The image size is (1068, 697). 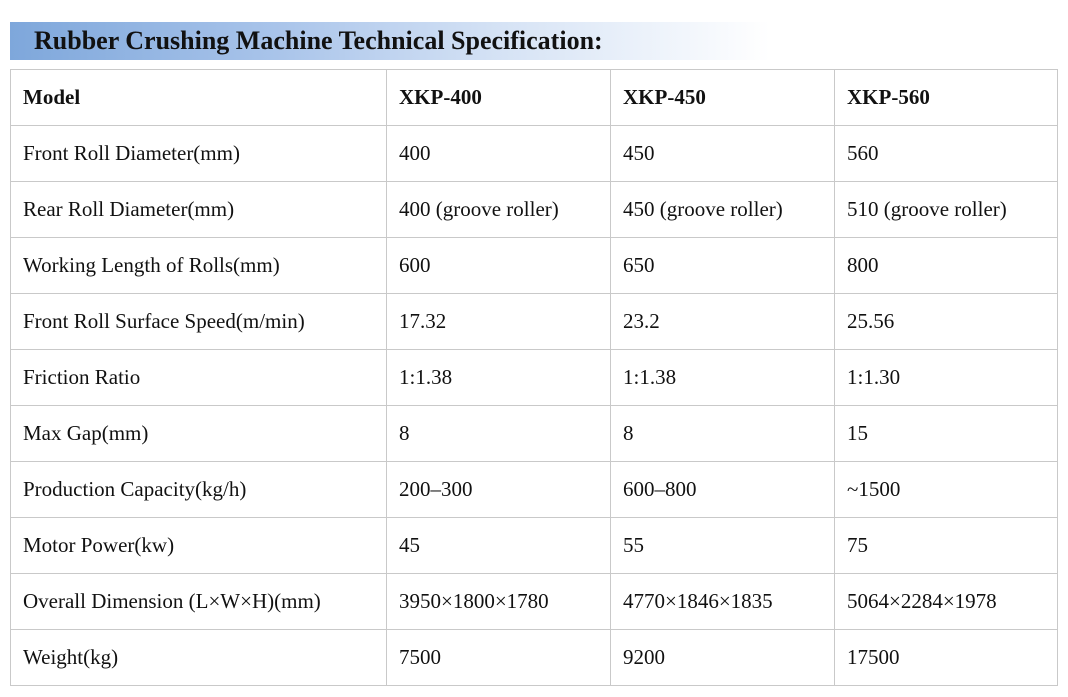 I want to click on header-cell-model: Model, so click(x=198, y=97).